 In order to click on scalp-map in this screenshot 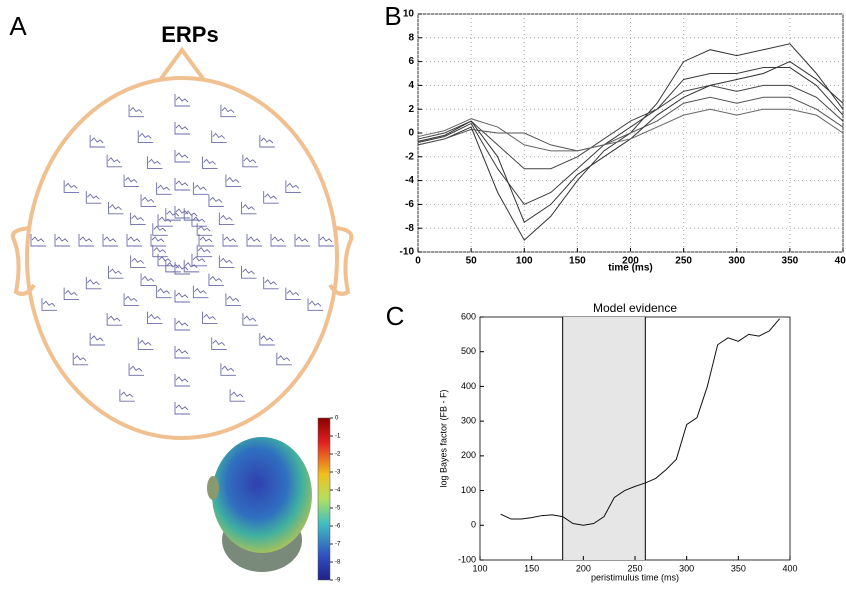, I will do `click(262, 495)`.